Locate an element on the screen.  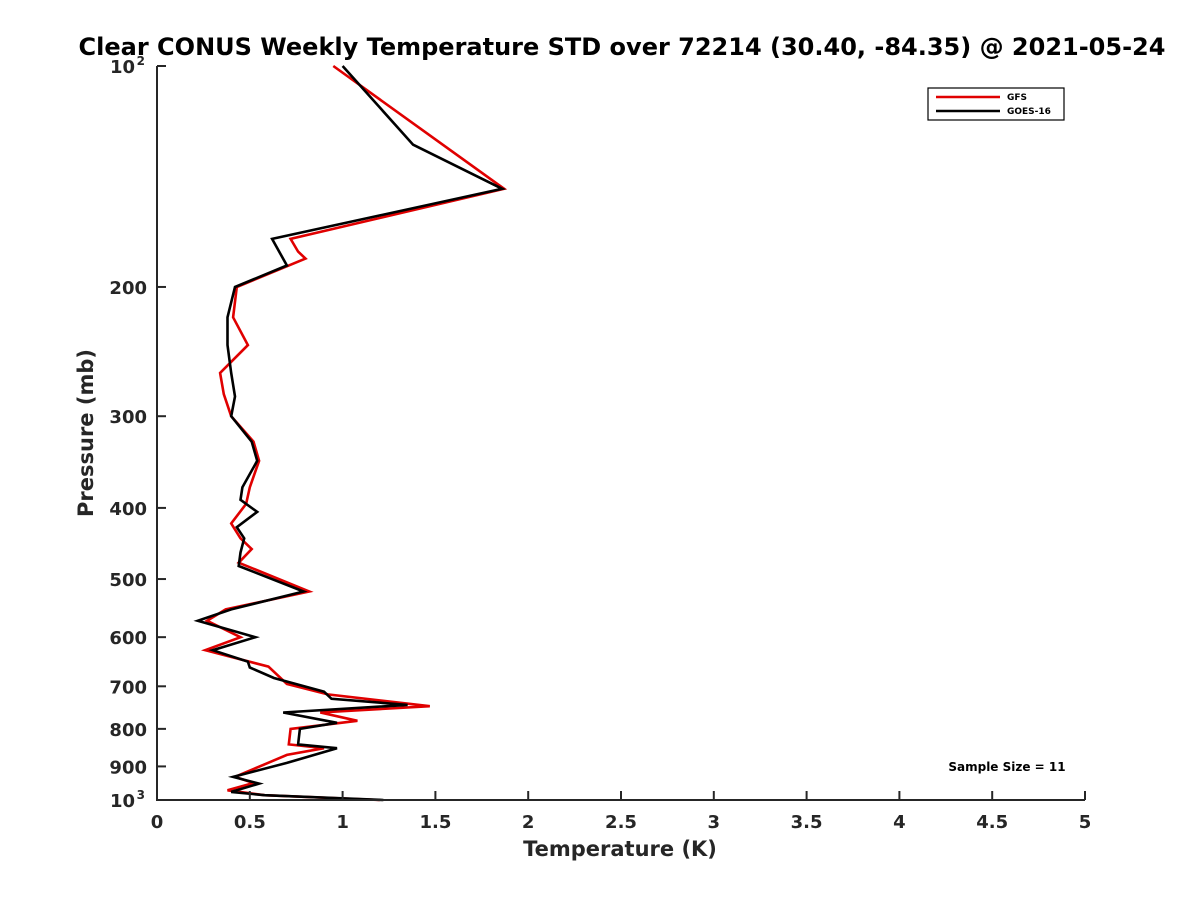
y-tick-label: 700 is located at coordinates (128, 687).